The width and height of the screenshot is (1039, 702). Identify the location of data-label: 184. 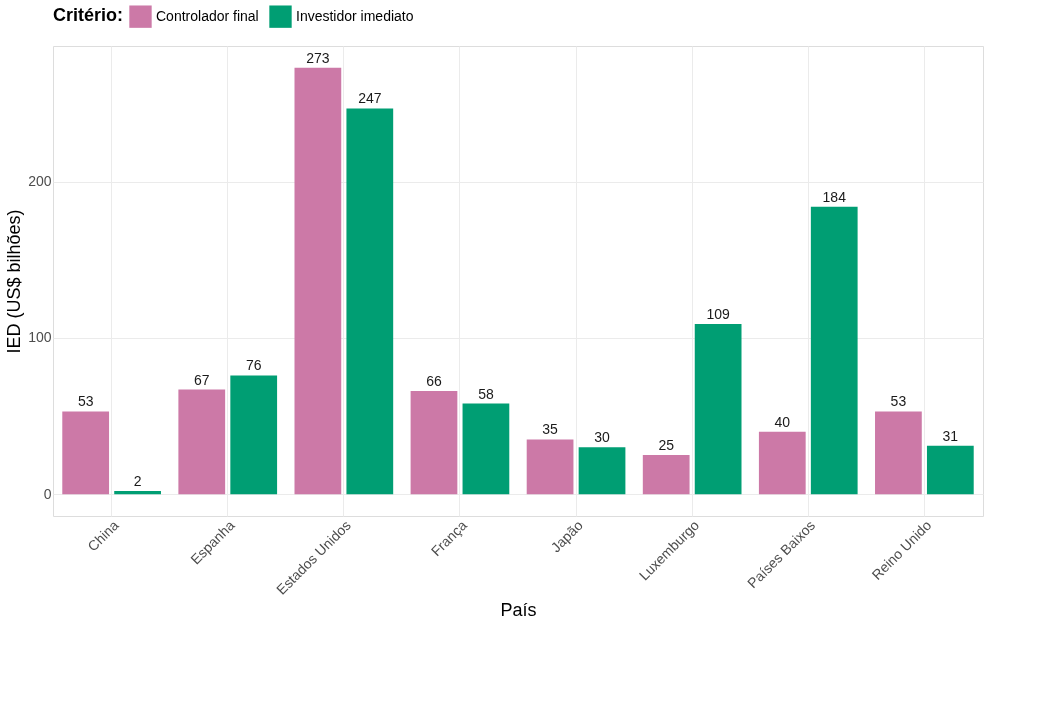
(834, 196).